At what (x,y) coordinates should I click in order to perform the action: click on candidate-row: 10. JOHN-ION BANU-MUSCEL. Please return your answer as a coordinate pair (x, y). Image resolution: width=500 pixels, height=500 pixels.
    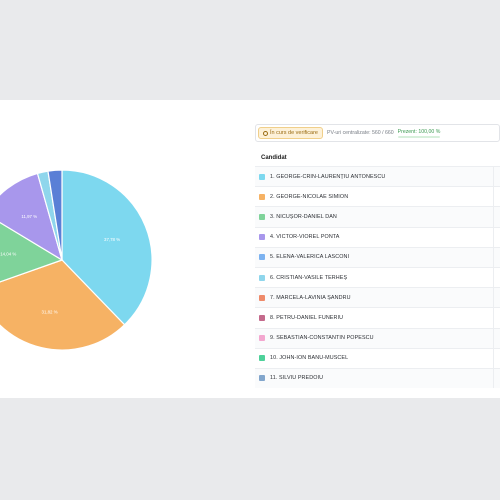
    Looking at the image, I should click on (377, 357).